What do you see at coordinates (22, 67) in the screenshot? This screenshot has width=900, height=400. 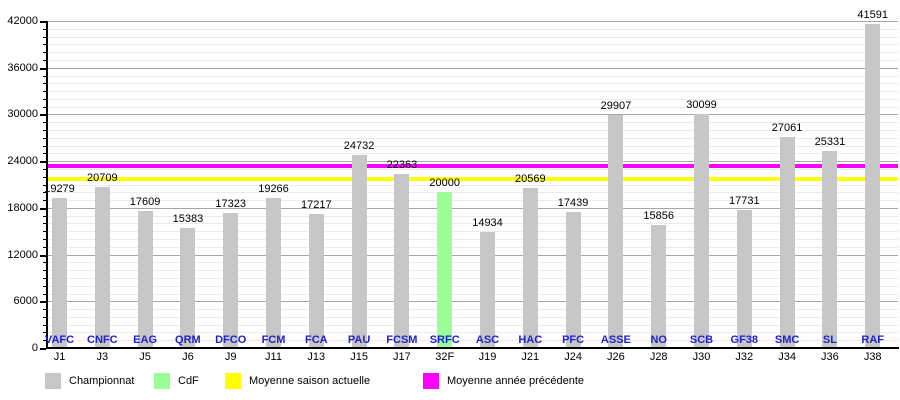 I see `y-axis-tick-label: 36000` at bounding box center [22, 67].